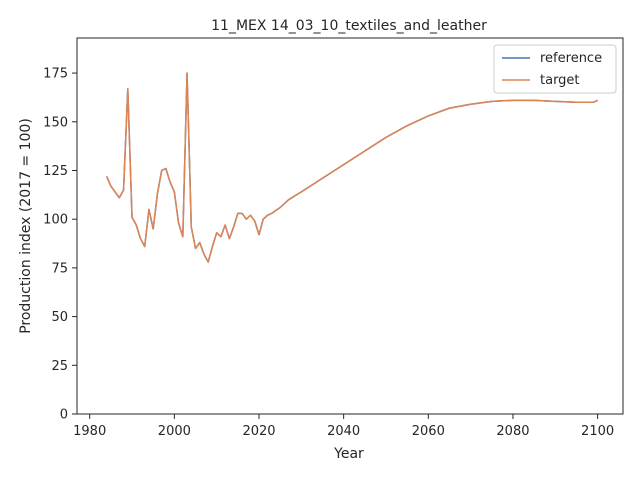 The height and width of the screenshot is (480, 640). I want to click on y-tick-label: 125, so click(55, 171).